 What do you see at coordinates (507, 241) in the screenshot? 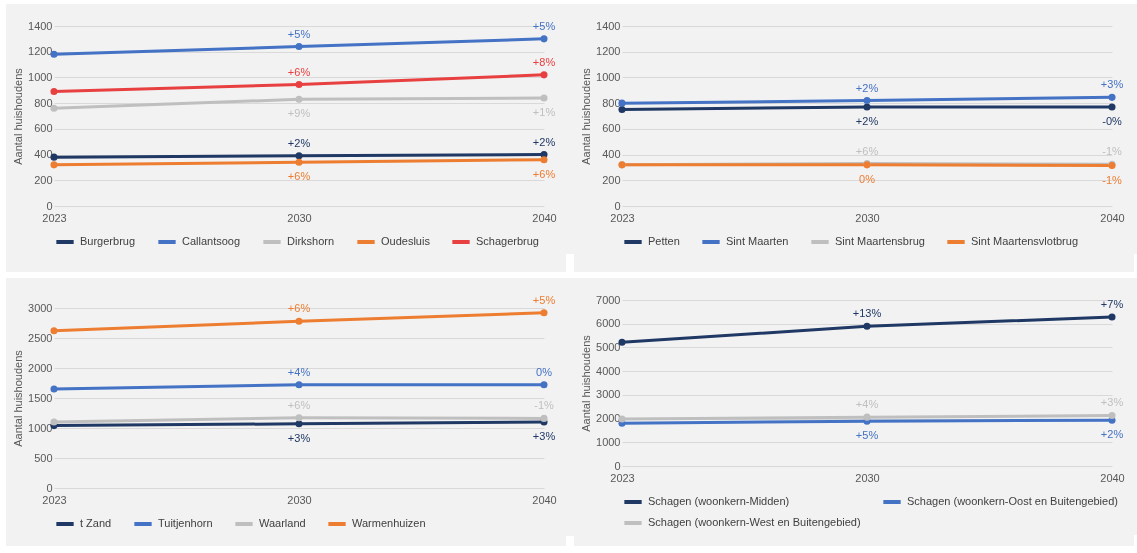
I see `legend-label: Schagerbrug` at bounding box center [507, 241].